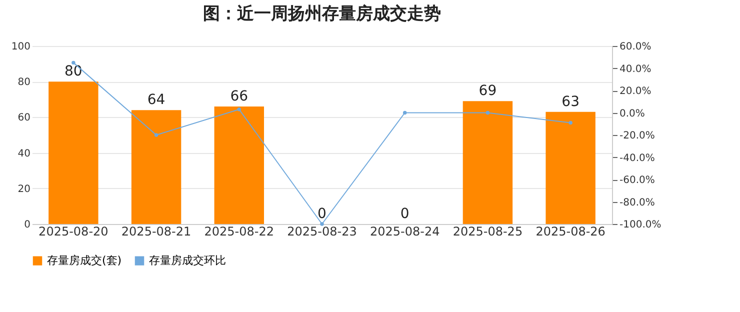  I want to click on y-tick-label: 40, so click(24, 154).